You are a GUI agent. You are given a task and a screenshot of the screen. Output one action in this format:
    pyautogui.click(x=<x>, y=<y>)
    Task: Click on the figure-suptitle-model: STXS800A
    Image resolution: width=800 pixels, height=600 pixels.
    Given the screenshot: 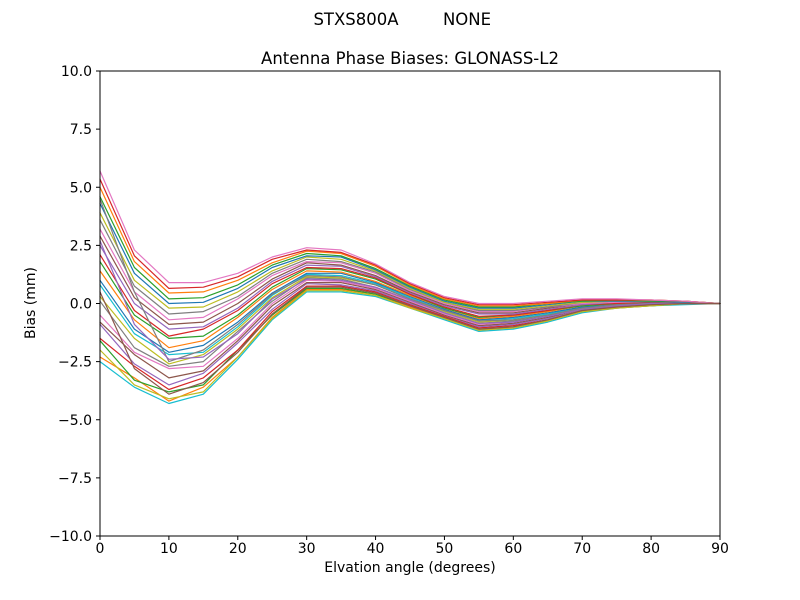 What is the action you would take?
    pyautogui.click(x=356, y=19)
    